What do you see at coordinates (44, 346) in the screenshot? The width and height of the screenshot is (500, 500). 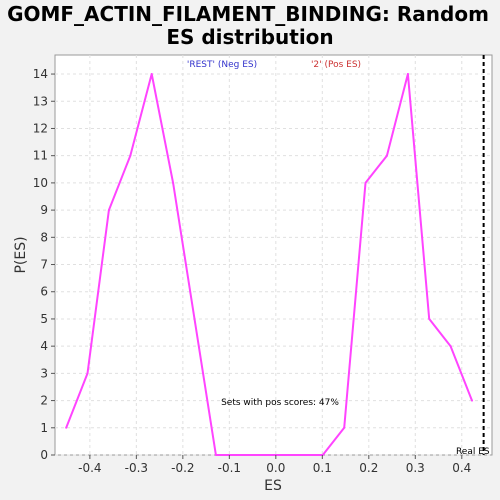 I see `y-tick-label: 4` at bounding box center [44, 346].